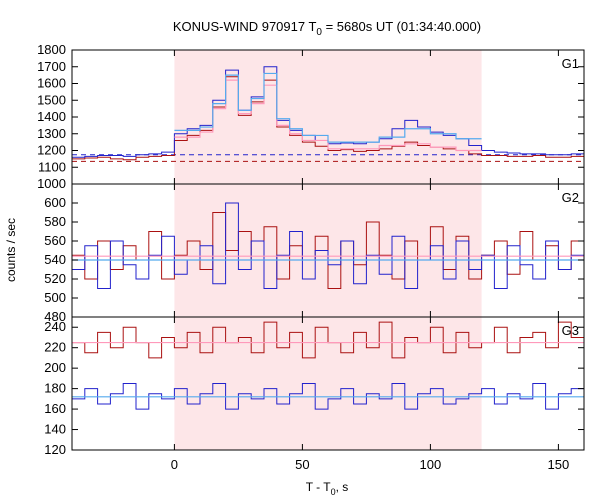  I want to click on x-tick-label: 0, so click(174, 464).